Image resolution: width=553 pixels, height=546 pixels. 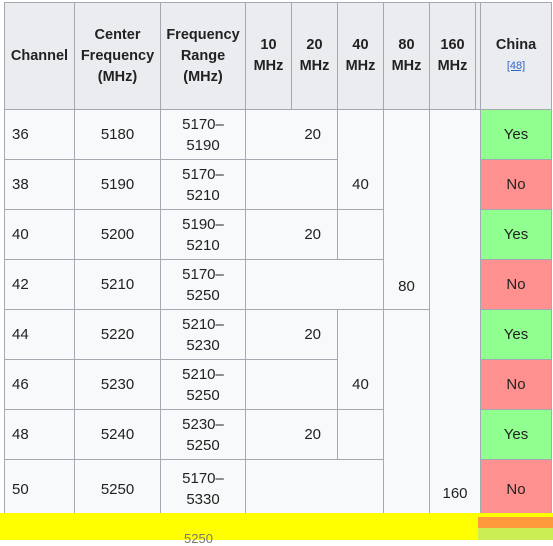 I want to click on cell-center-frequency: 5220, so click(x=117, y=334).